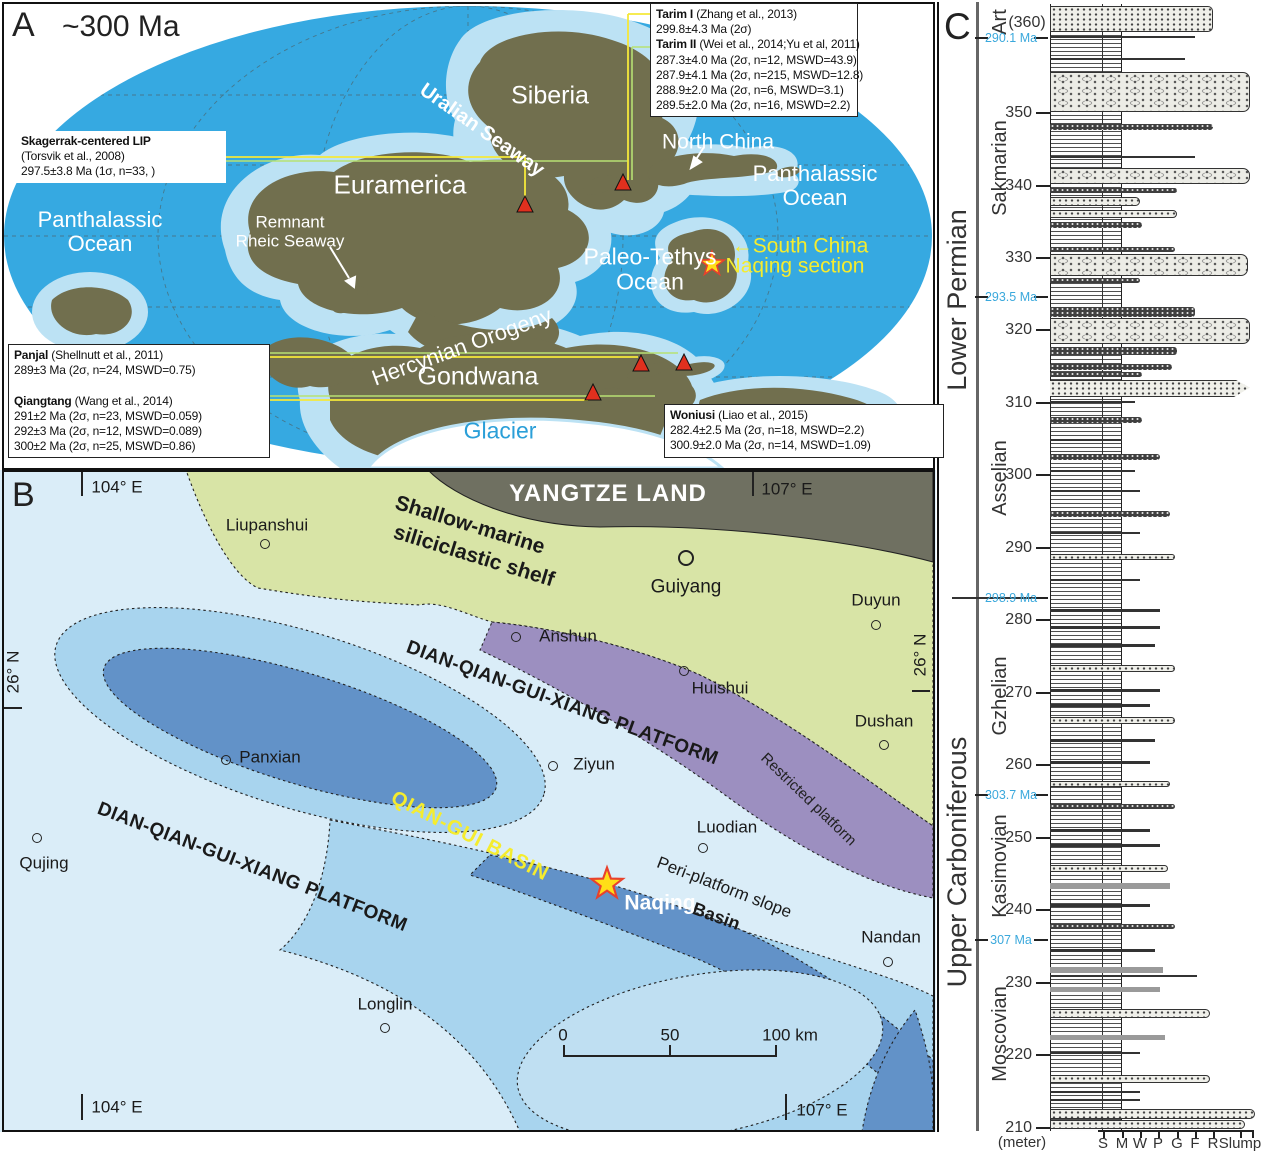 This screenshot has width=1268, height=1154. Describe the element at coordinates (500, 430) in the screenshot. I see `map-label-glacier: Glacier` at that location.